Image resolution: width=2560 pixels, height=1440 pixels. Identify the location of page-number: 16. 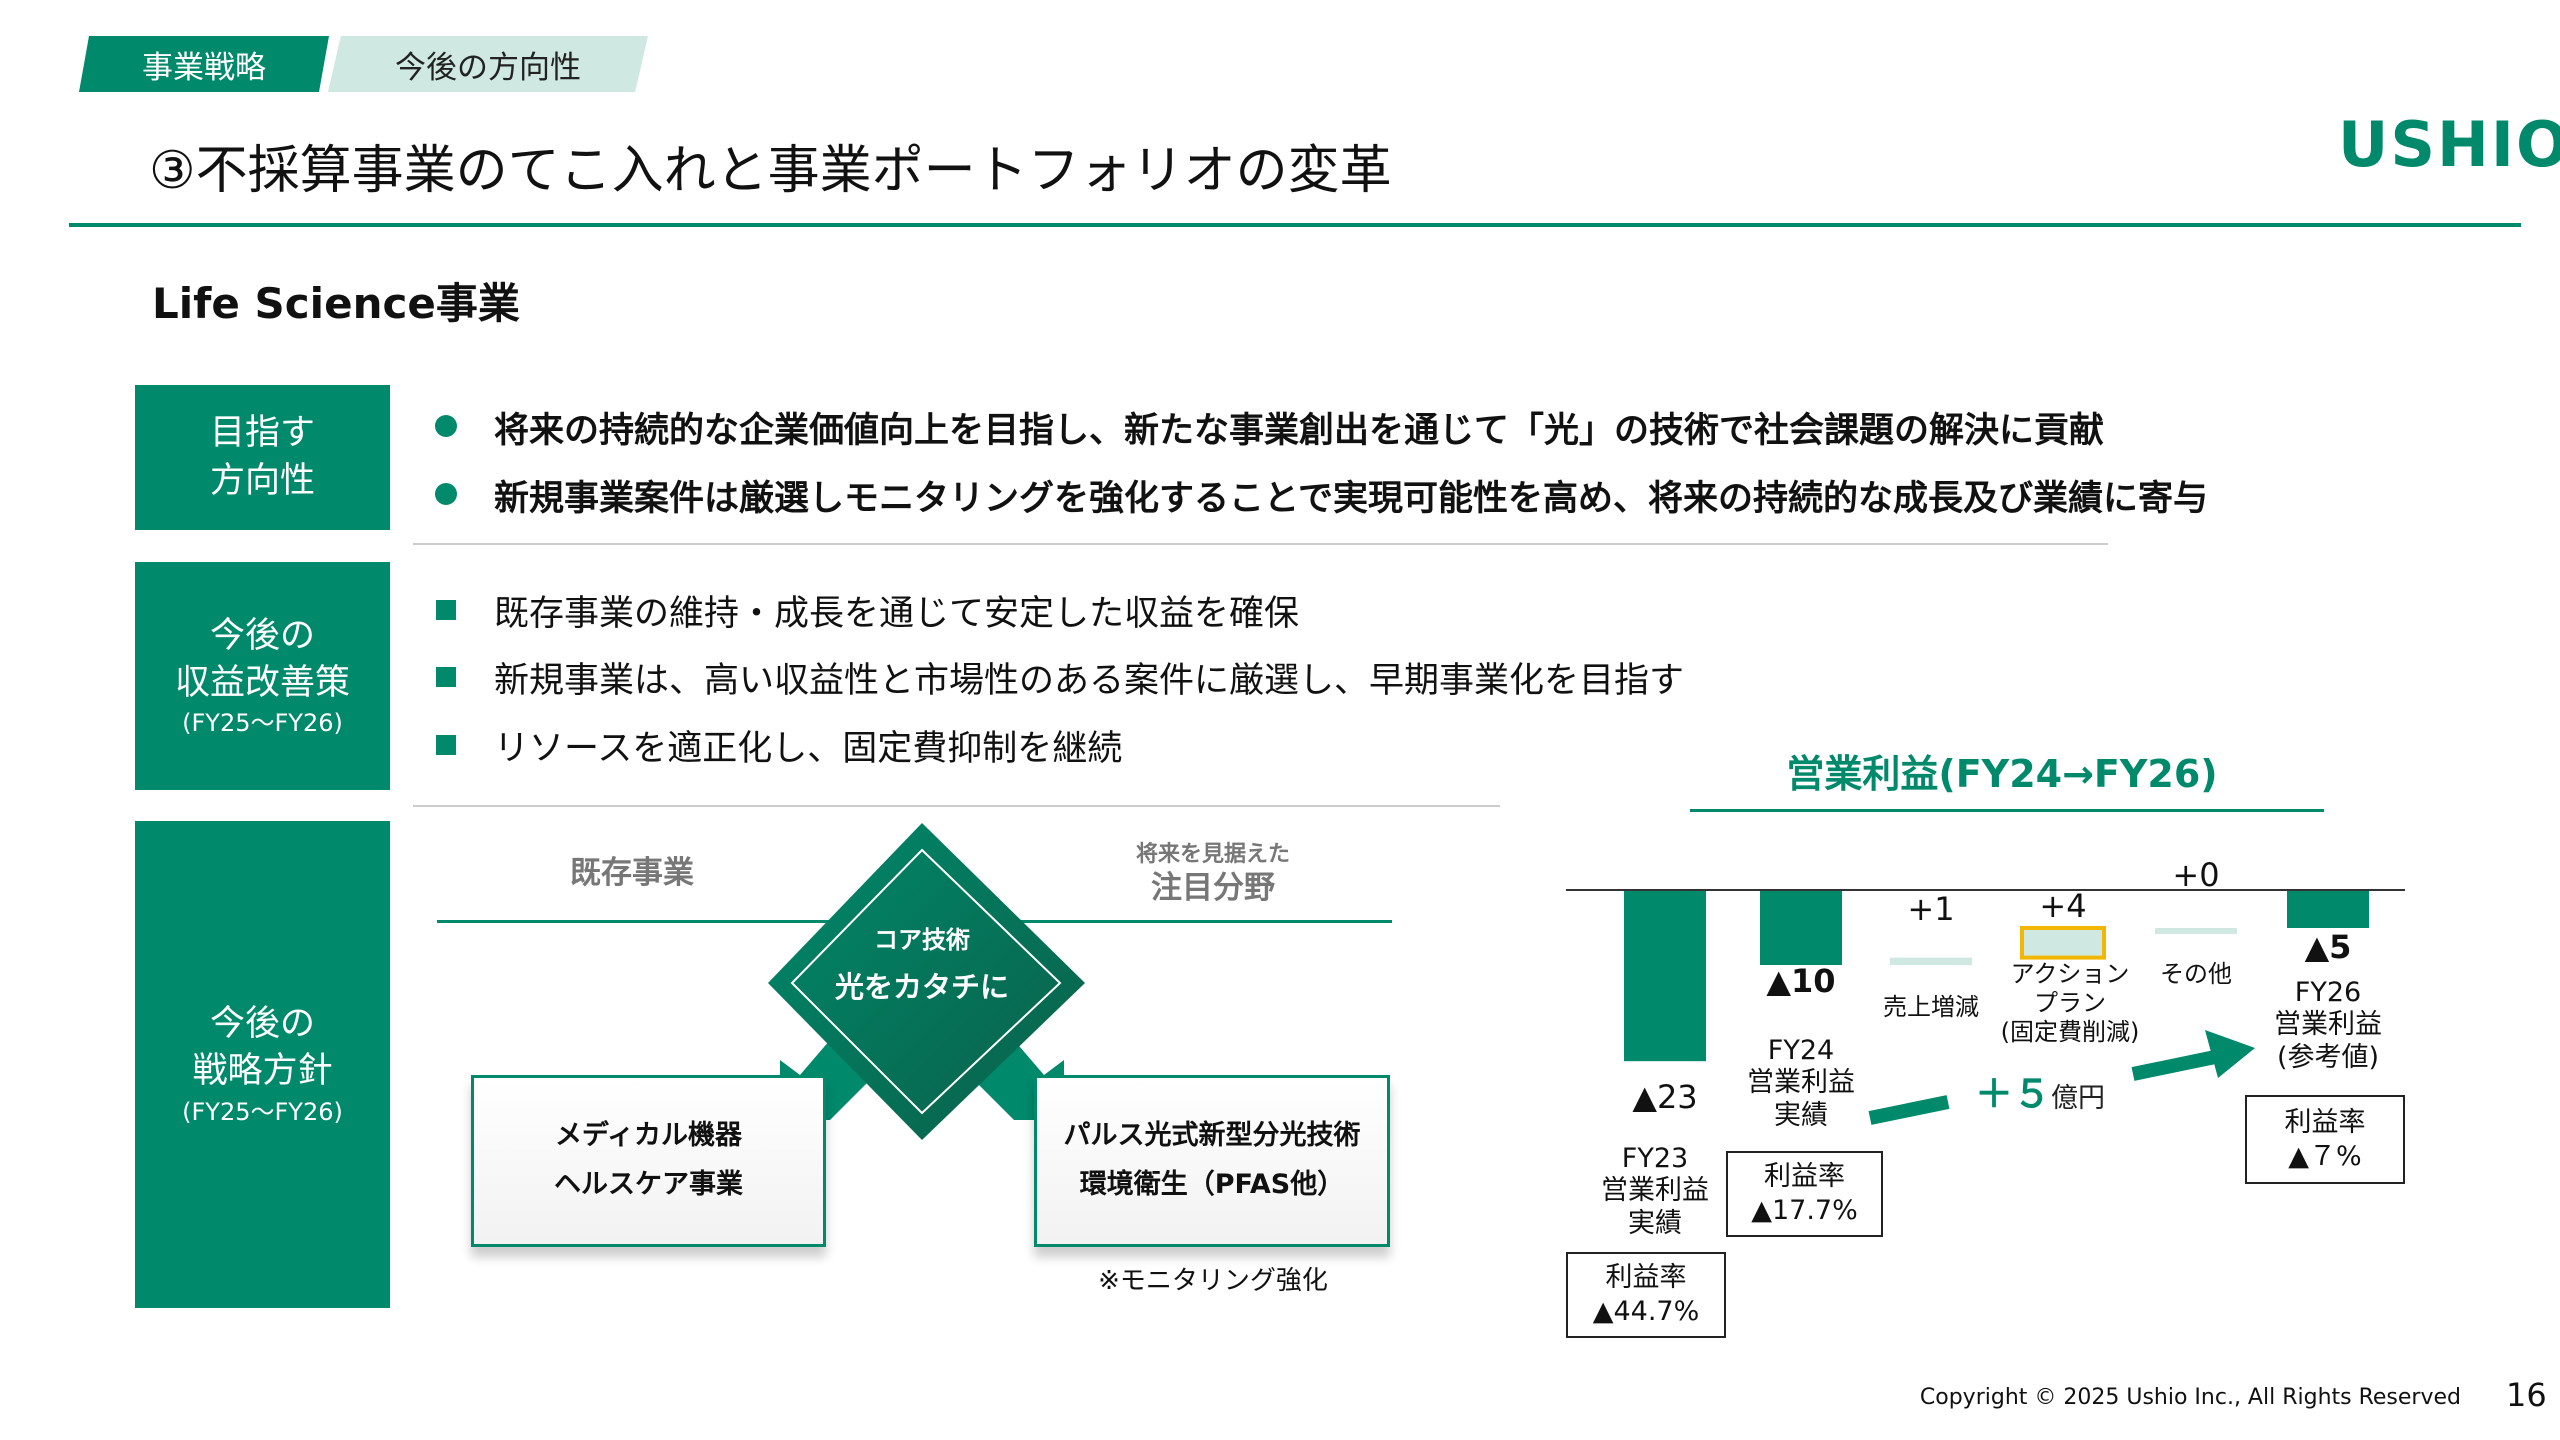
(2526, 1395).